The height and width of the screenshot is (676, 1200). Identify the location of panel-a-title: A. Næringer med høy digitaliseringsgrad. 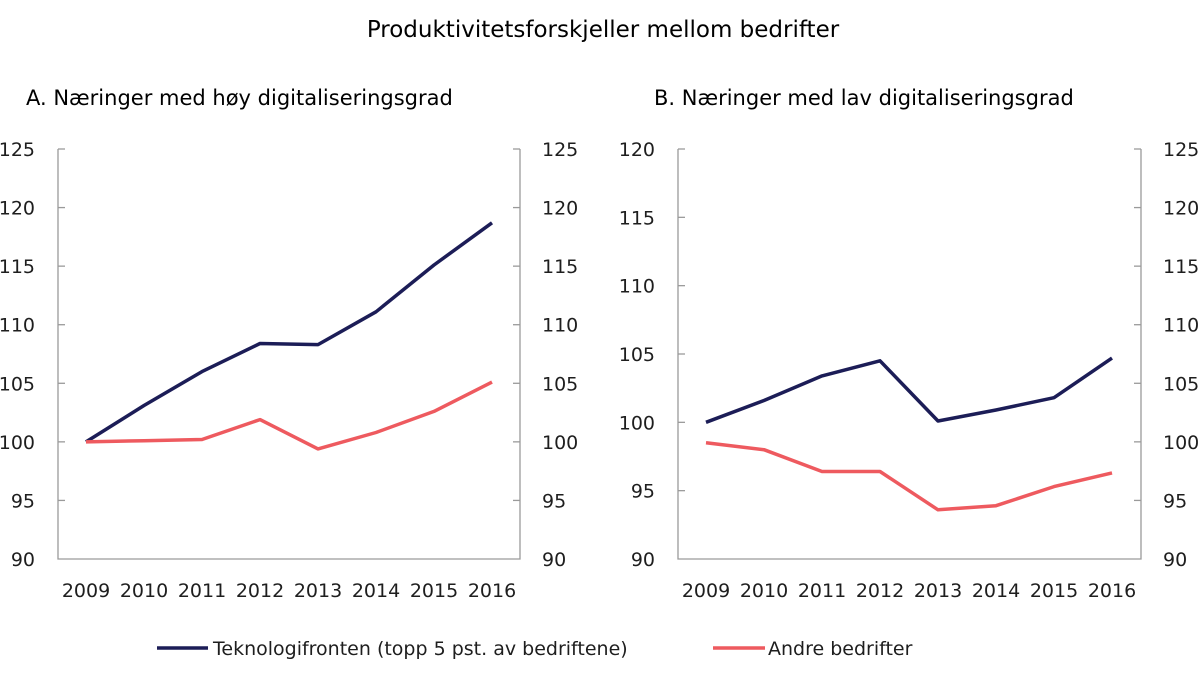
(239, 98).